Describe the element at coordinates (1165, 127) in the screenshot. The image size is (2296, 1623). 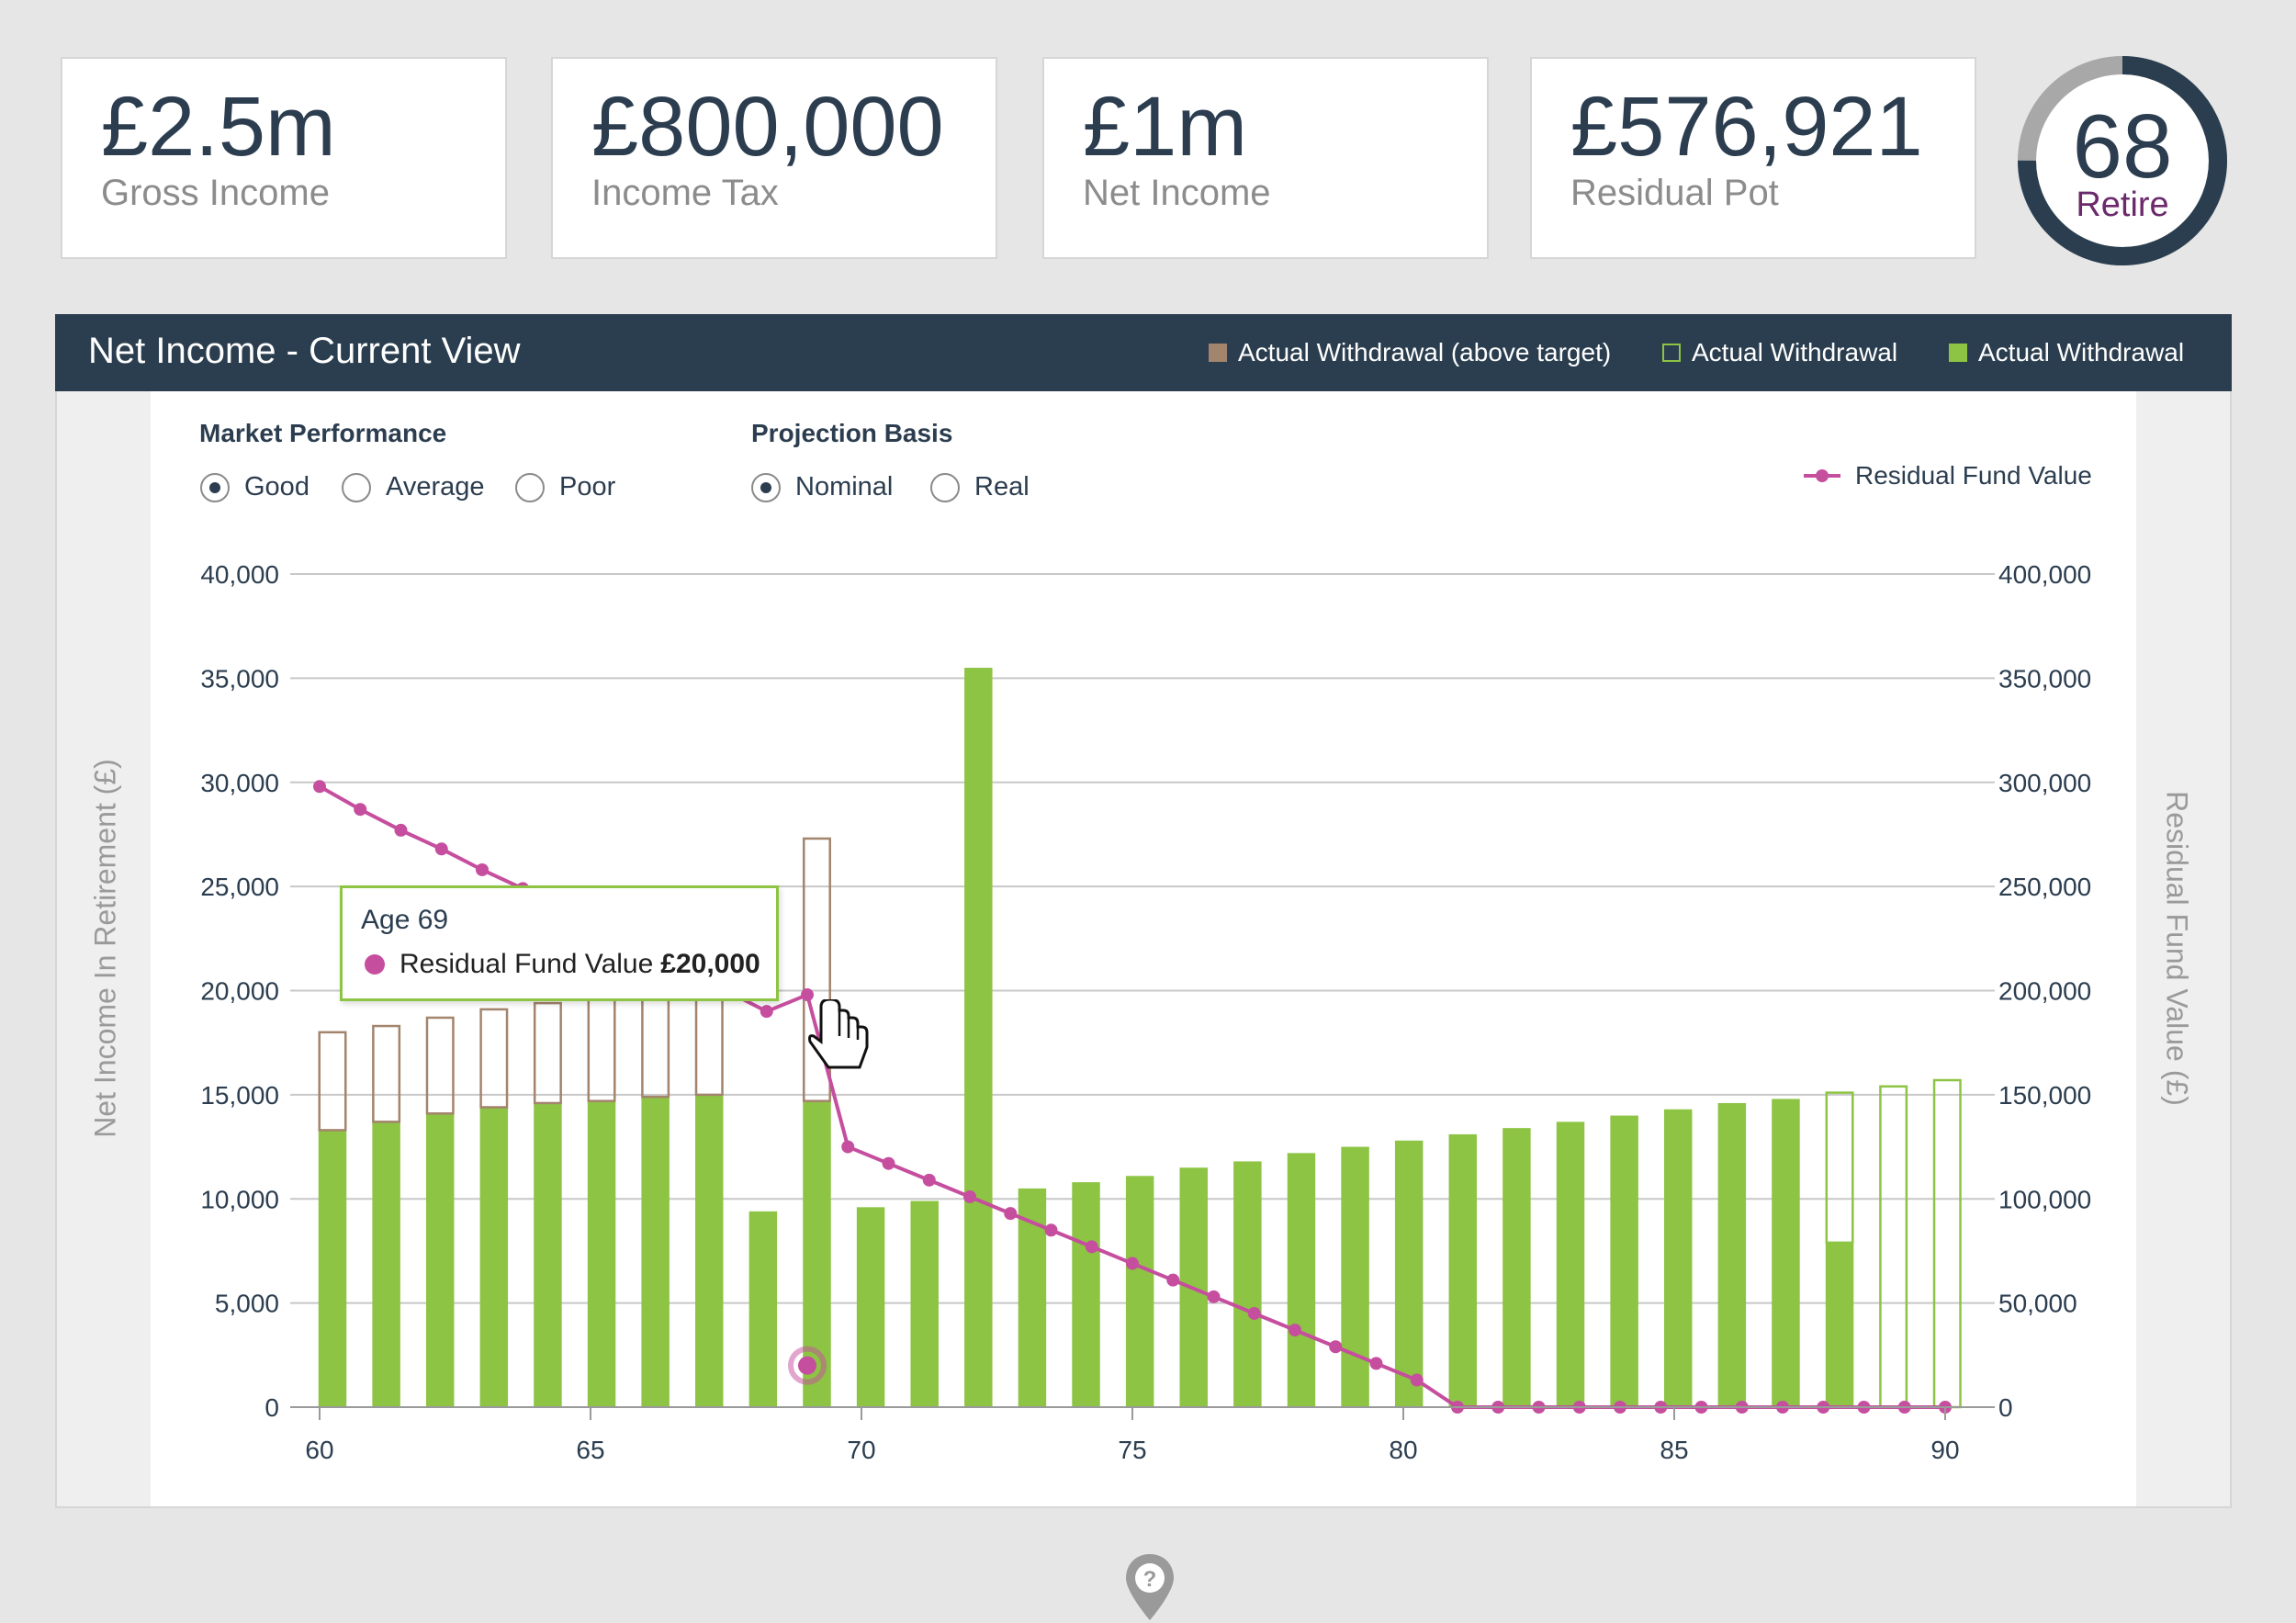
I see `stat-value: £1m` at that location.